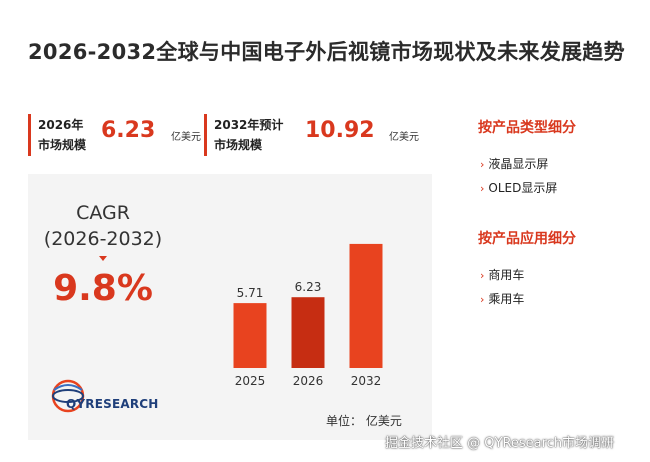 The image size is (650, 462). What do you see at coordinates (308, 287) in the screenshot?
I see `data-label-2026: 6.23` at bounding box center [308, 287].